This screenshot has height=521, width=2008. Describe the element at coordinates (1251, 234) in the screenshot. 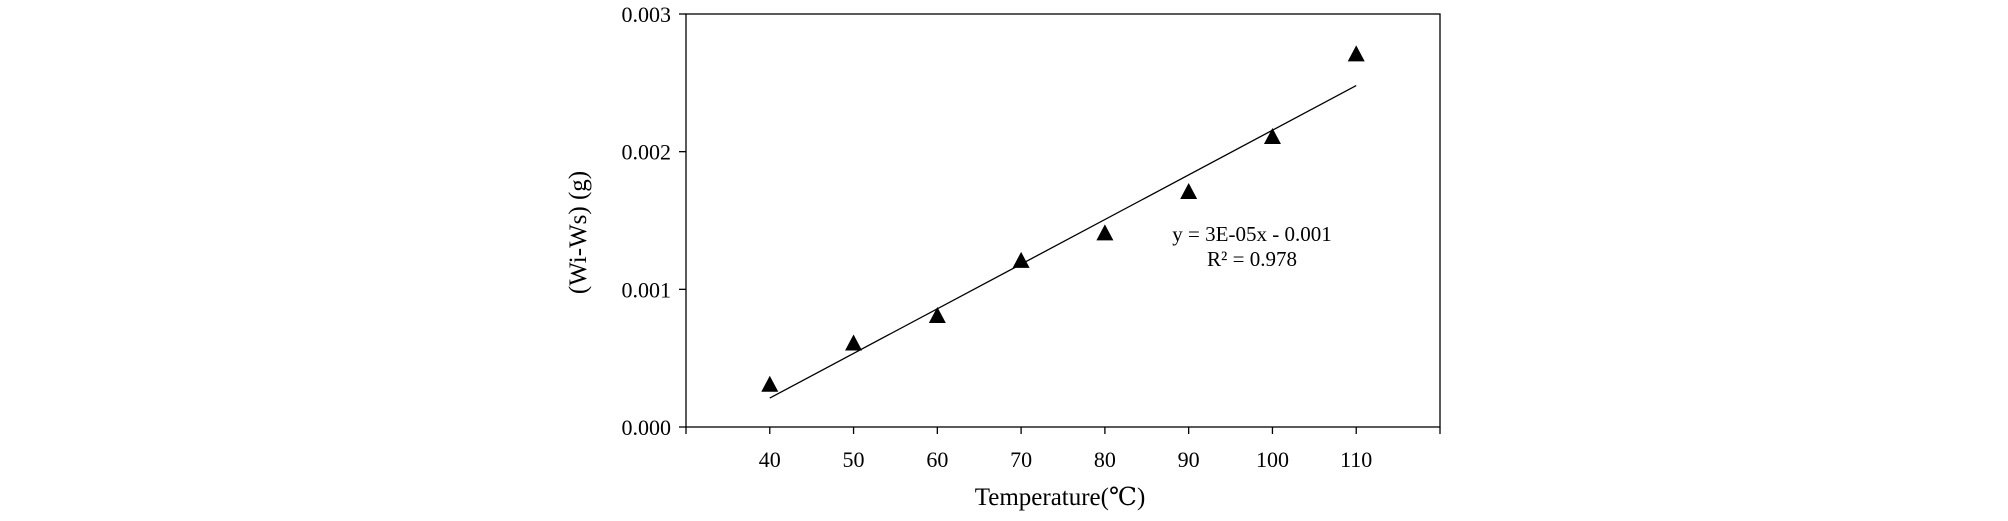

I see `equation-annotation: y = 3E-05x - 0.001` at that location.